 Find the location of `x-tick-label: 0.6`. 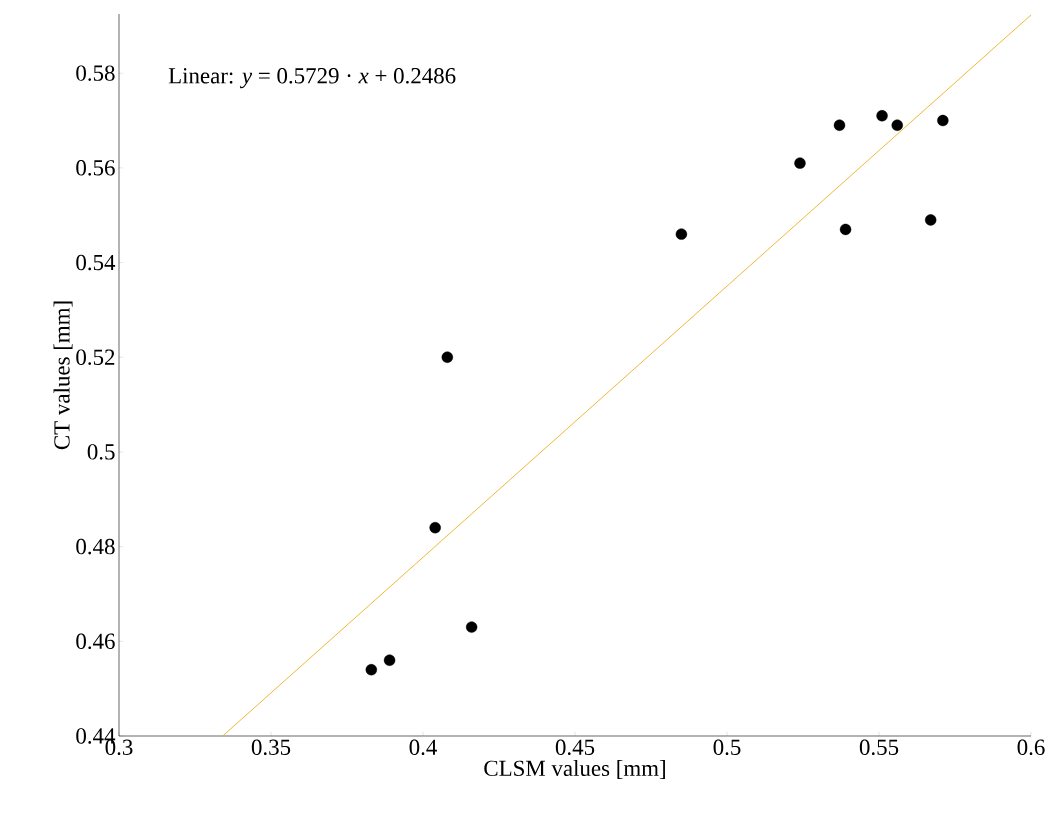

x-tick-label: 0.6 is located at coordinates (1031, 747).